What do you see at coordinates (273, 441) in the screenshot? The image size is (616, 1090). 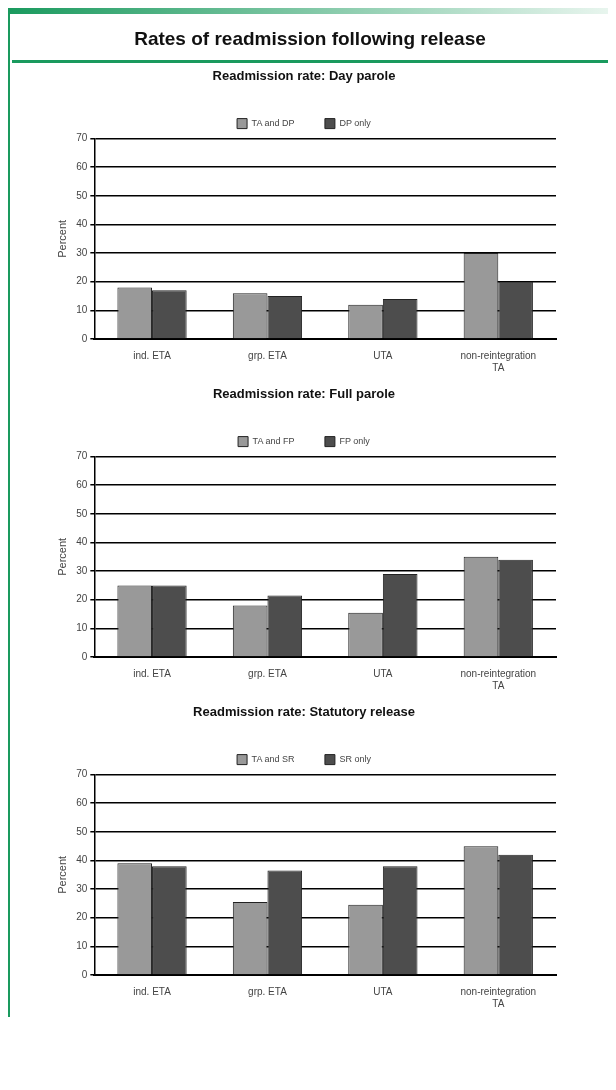 I see `legend-label: TA and FP` at bounding box center [273, 441].